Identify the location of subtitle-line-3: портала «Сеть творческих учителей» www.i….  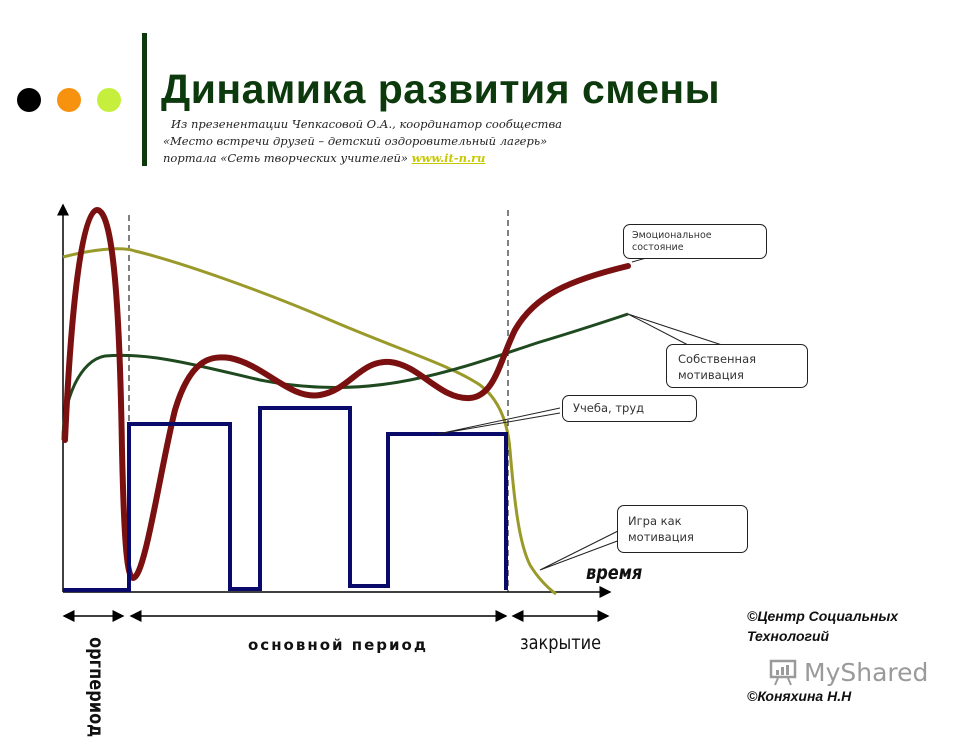
(324, 158).